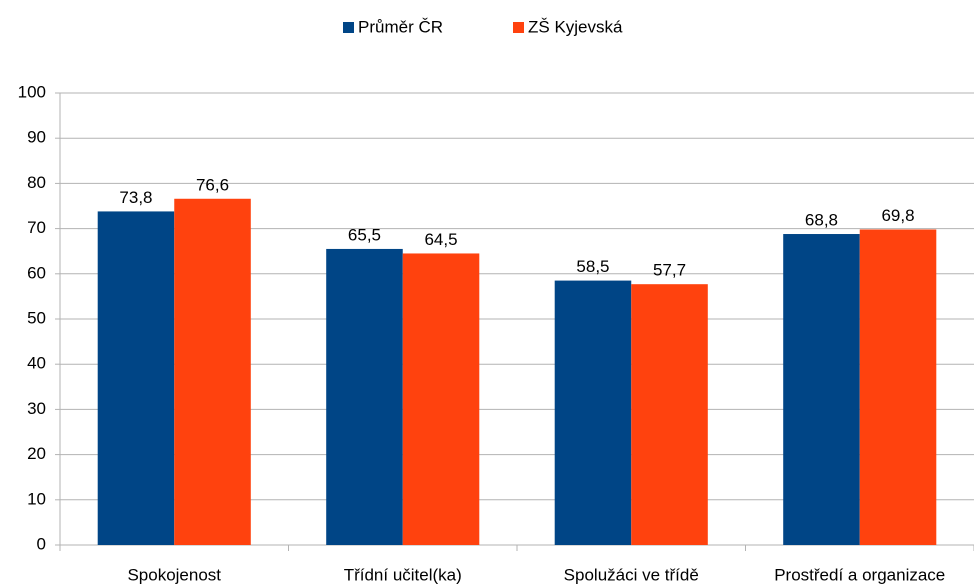 The image size is (974, 586). What do you see at coordinates (36, 453) in the screenshot?
I see `y-tick-label: 20` at bounding box center [36, 453].